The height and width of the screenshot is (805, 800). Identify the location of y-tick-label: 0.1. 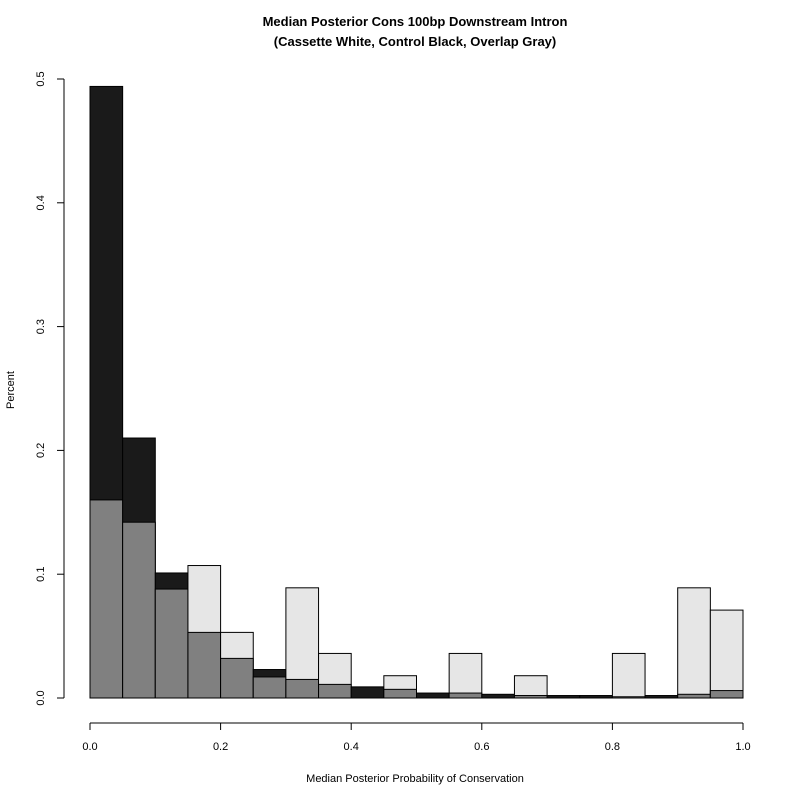
(41, 574).